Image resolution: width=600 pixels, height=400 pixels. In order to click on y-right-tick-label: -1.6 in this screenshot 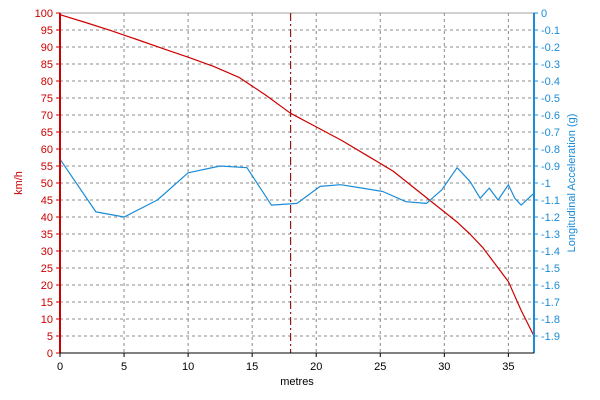, I will do `click(550, 286)`.